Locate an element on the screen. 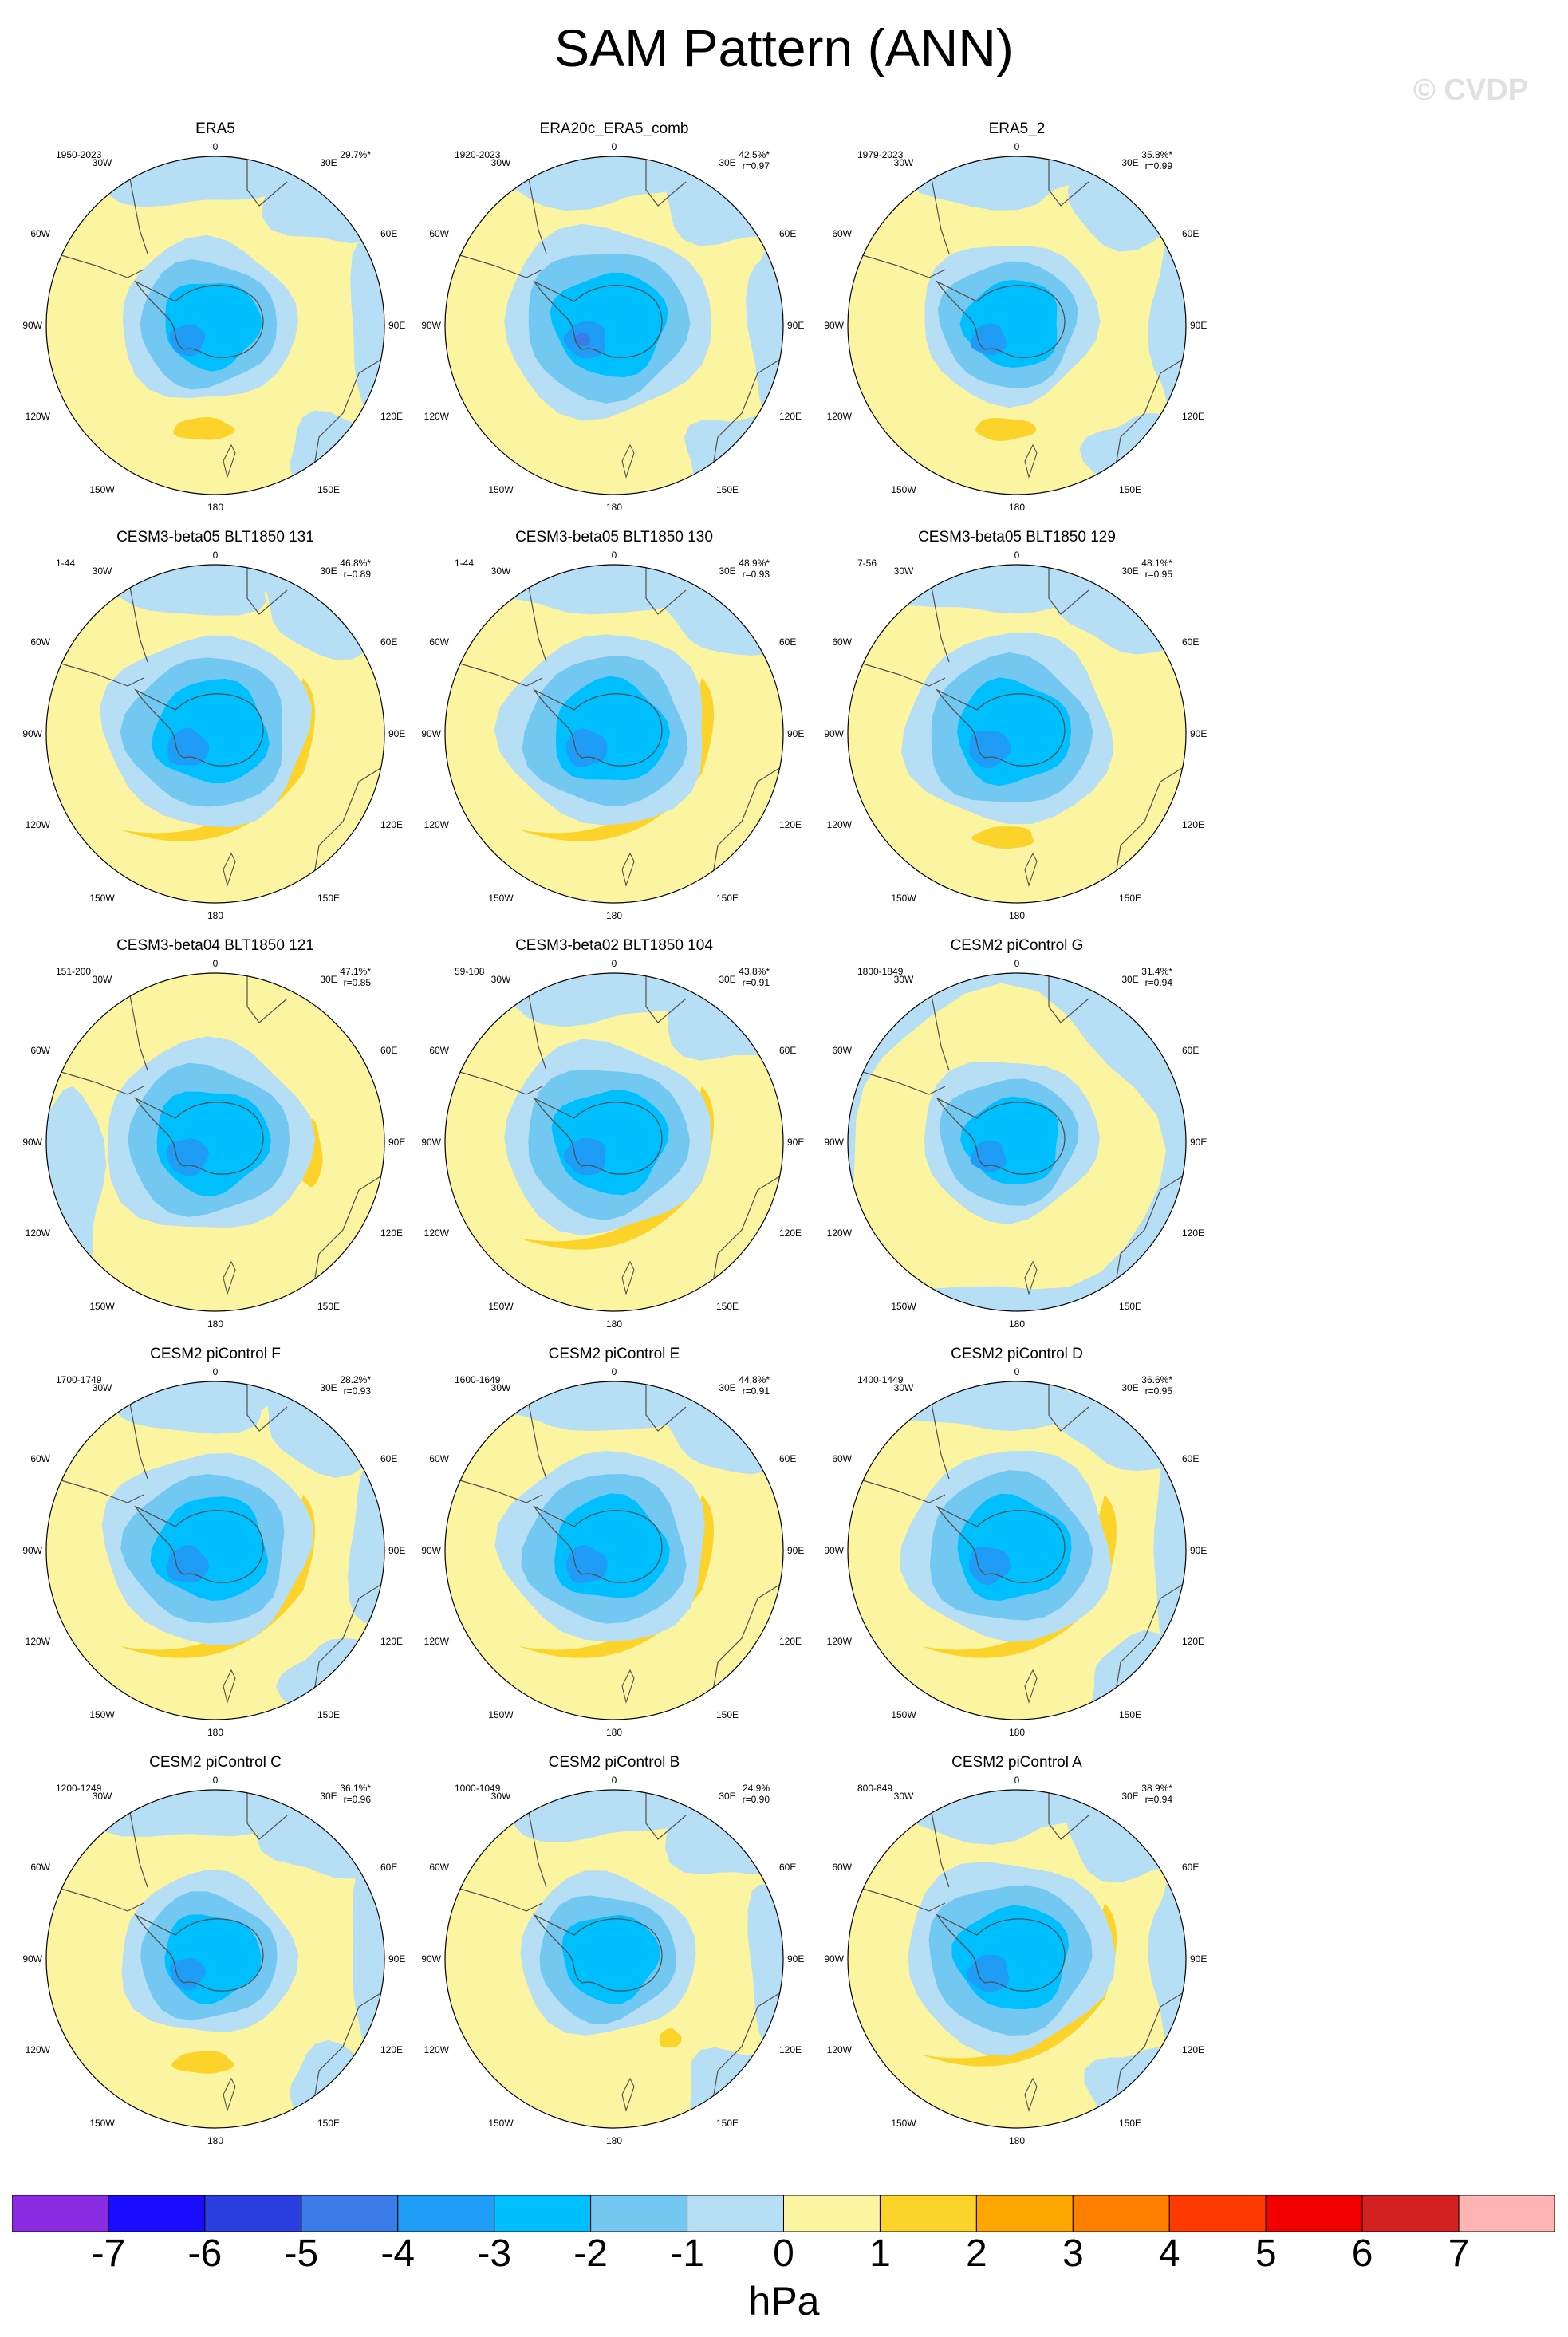 Image resolution: width=1568 pixels, height=2337 pixels. correlation-label: r=0.97 is located at coordinates (756, 166).